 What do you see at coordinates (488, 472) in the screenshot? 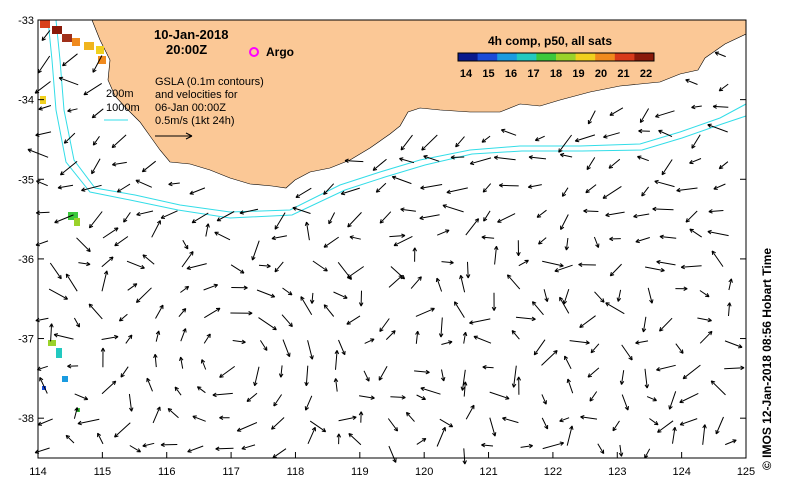
I see `x-tick-label: 121` at bounding box center [488, 472].